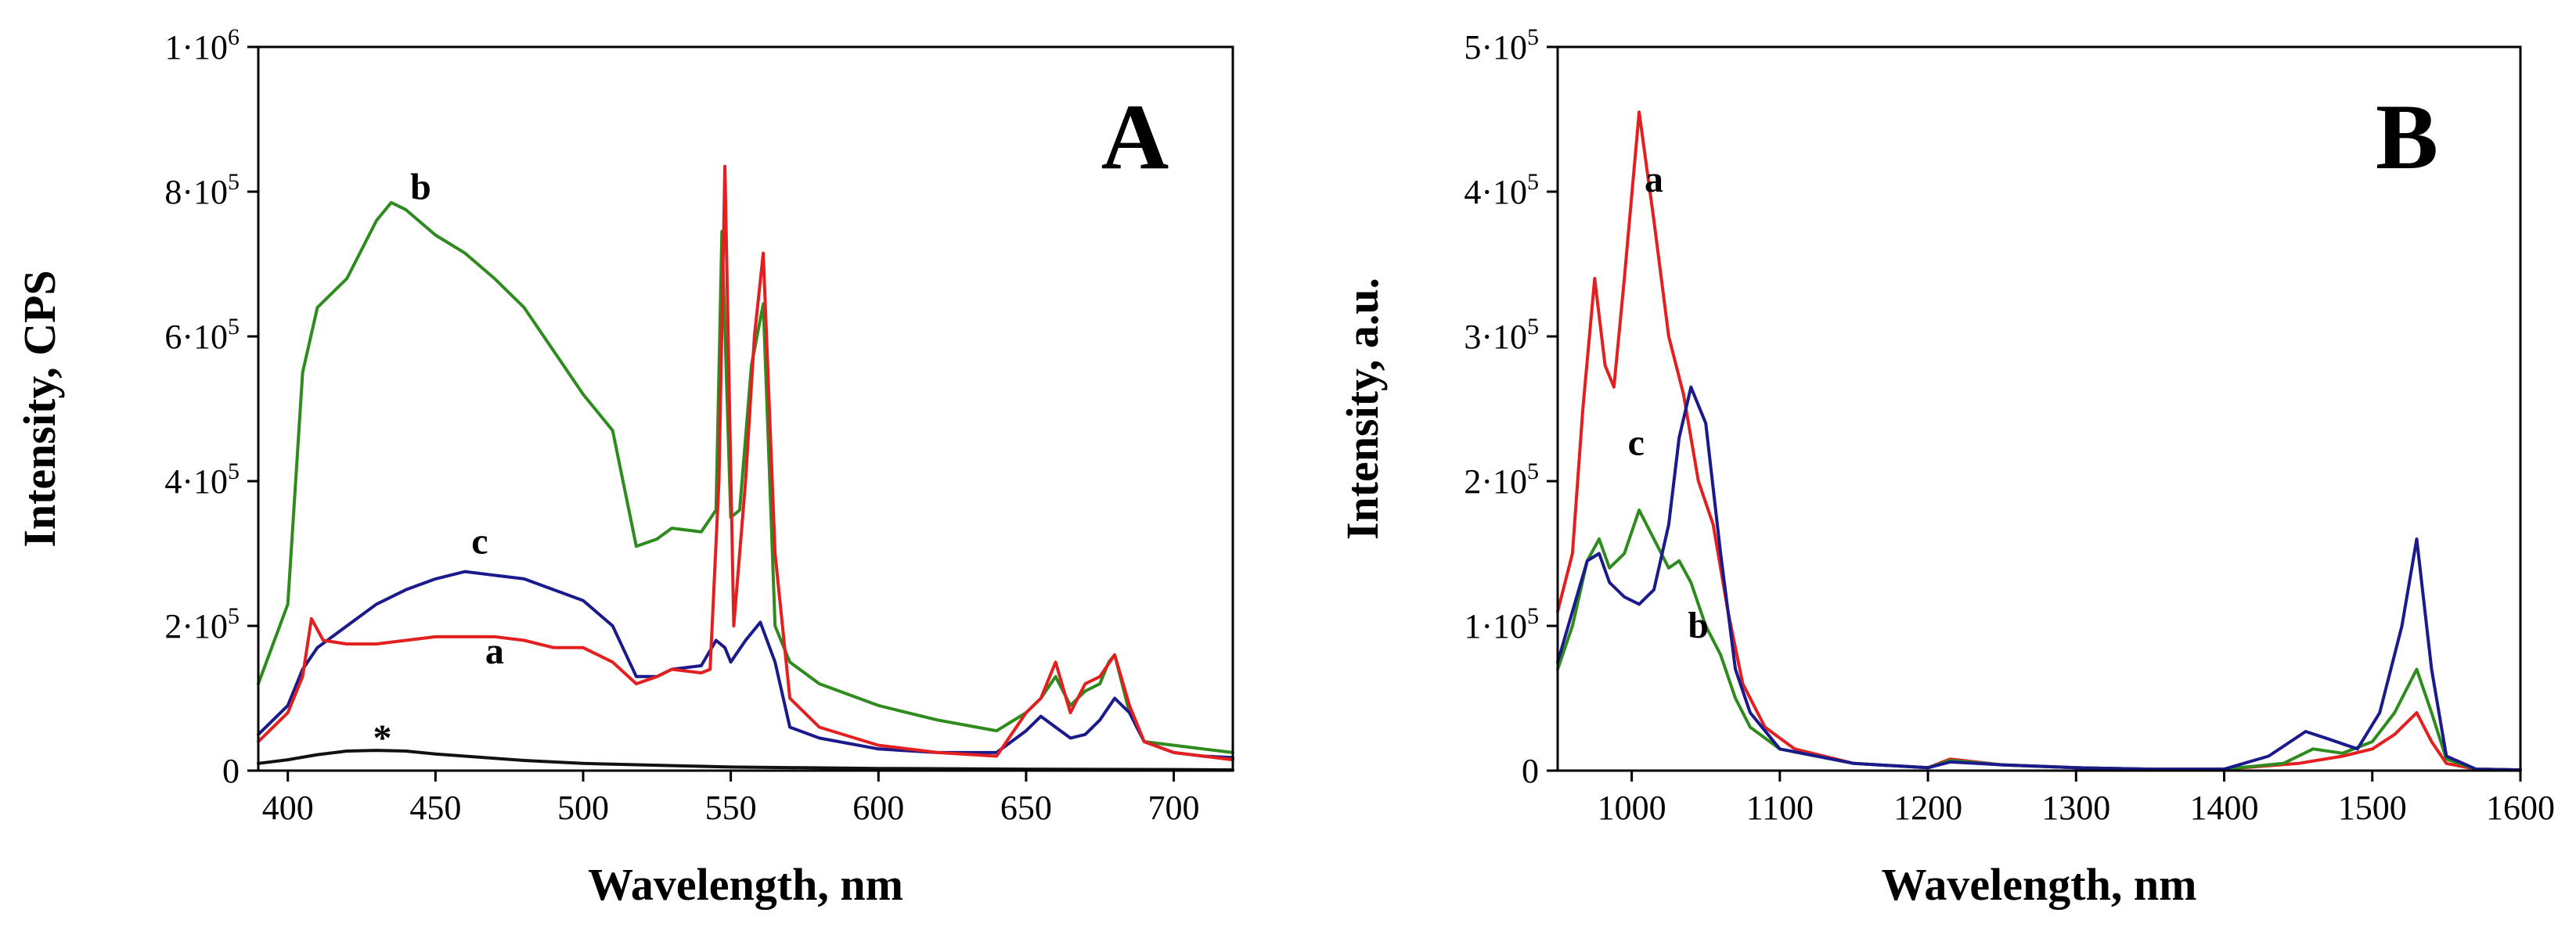 The width and height of the screenshot is (2576, 949). Describe the element at coordinates (731, 808) in the screenshot. I see `x-tick-label: 550` at that location.